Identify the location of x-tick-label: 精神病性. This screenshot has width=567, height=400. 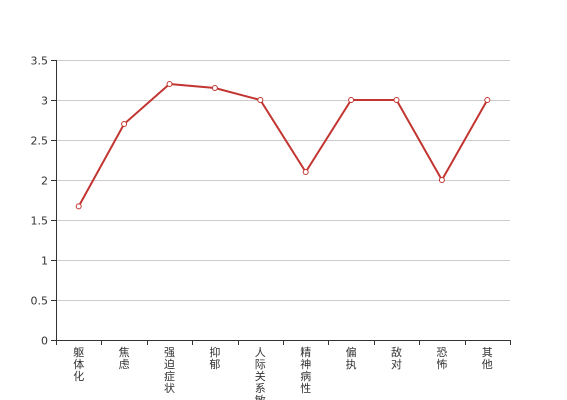
(305, 370).